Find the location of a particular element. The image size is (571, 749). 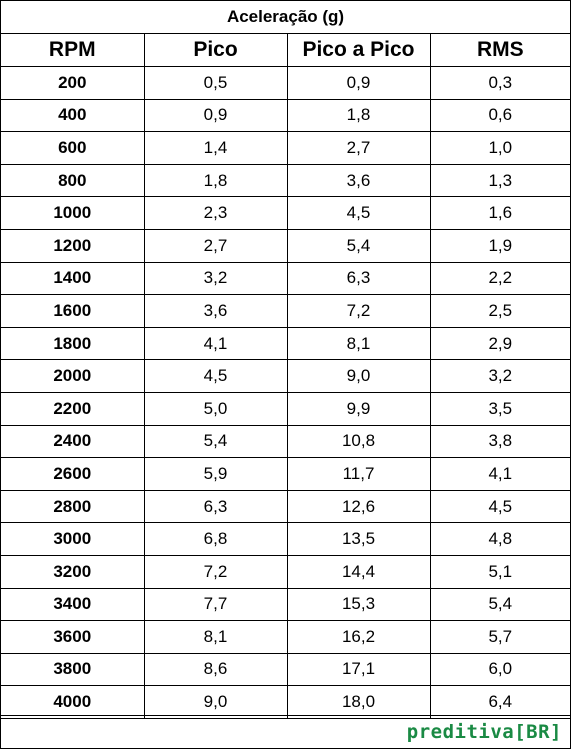

table-row: 1400 3,2 6,3 2,2 is located at coordinates (286, 278).